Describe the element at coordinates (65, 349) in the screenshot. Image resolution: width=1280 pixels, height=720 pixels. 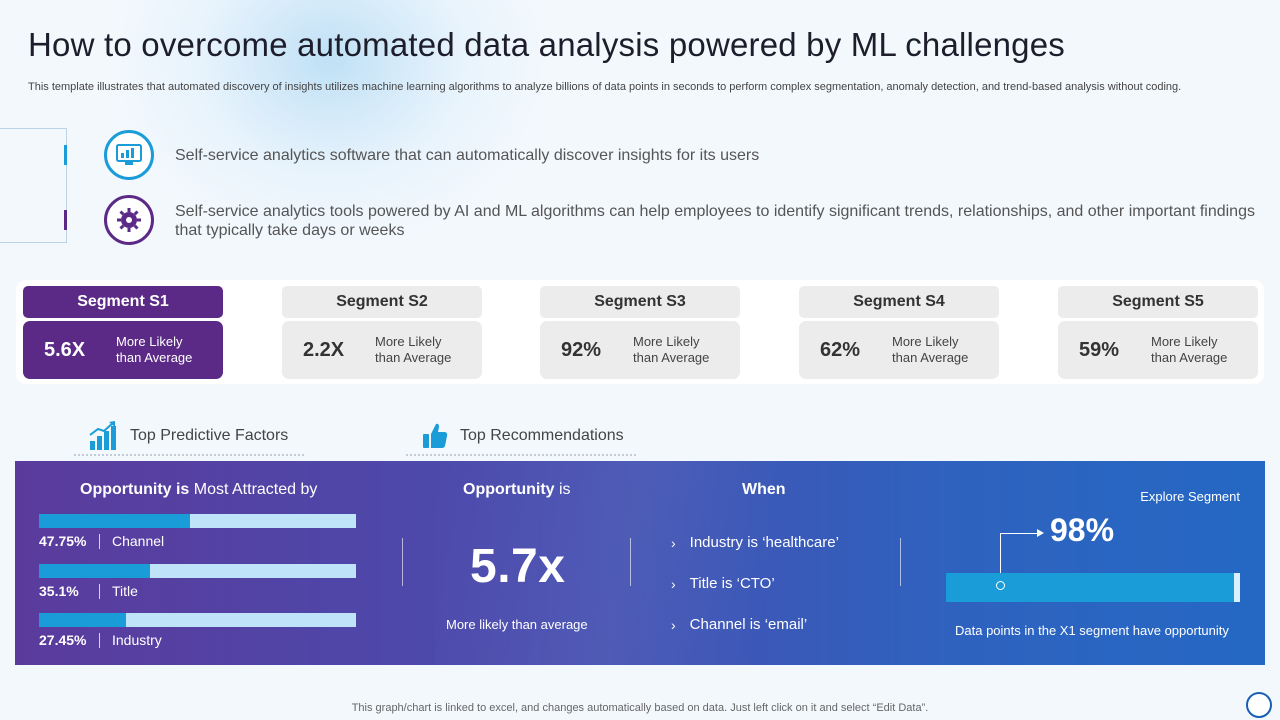
I see `segment-value: 5.6X` at that location.